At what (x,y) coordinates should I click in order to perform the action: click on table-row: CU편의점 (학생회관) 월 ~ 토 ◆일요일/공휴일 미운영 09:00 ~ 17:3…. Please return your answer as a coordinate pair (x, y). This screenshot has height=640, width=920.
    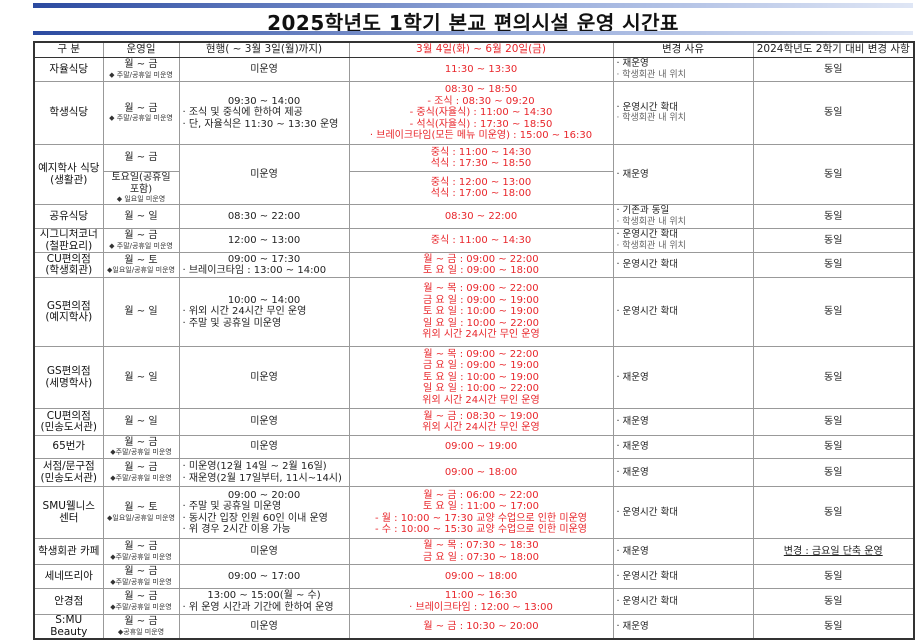
    Looking at the image, I should click on (474, 265).